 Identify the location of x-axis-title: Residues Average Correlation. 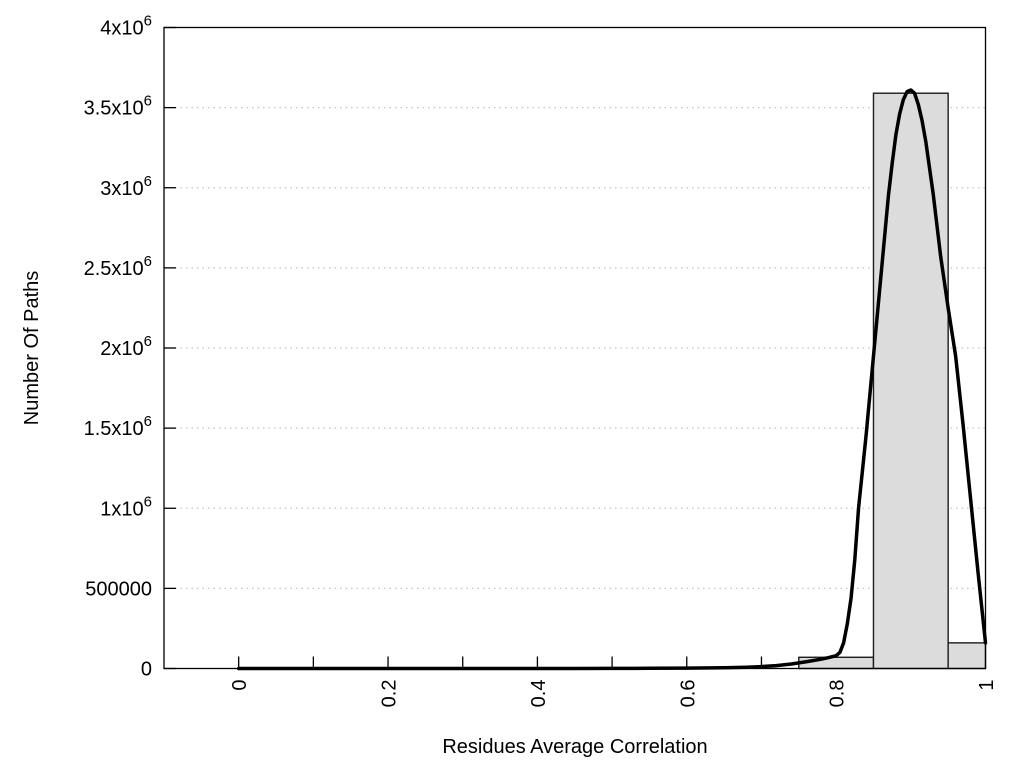
(574, 747).